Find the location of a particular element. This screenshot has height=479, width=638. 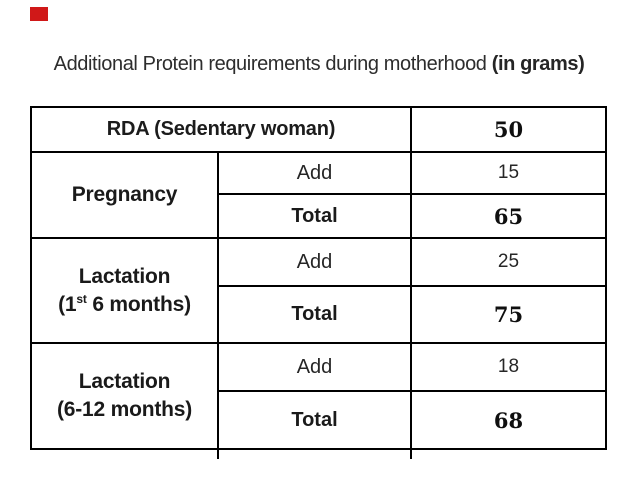

group-lactation1-label-line2: (1st 6 months) is located at coordinates (124, 305).